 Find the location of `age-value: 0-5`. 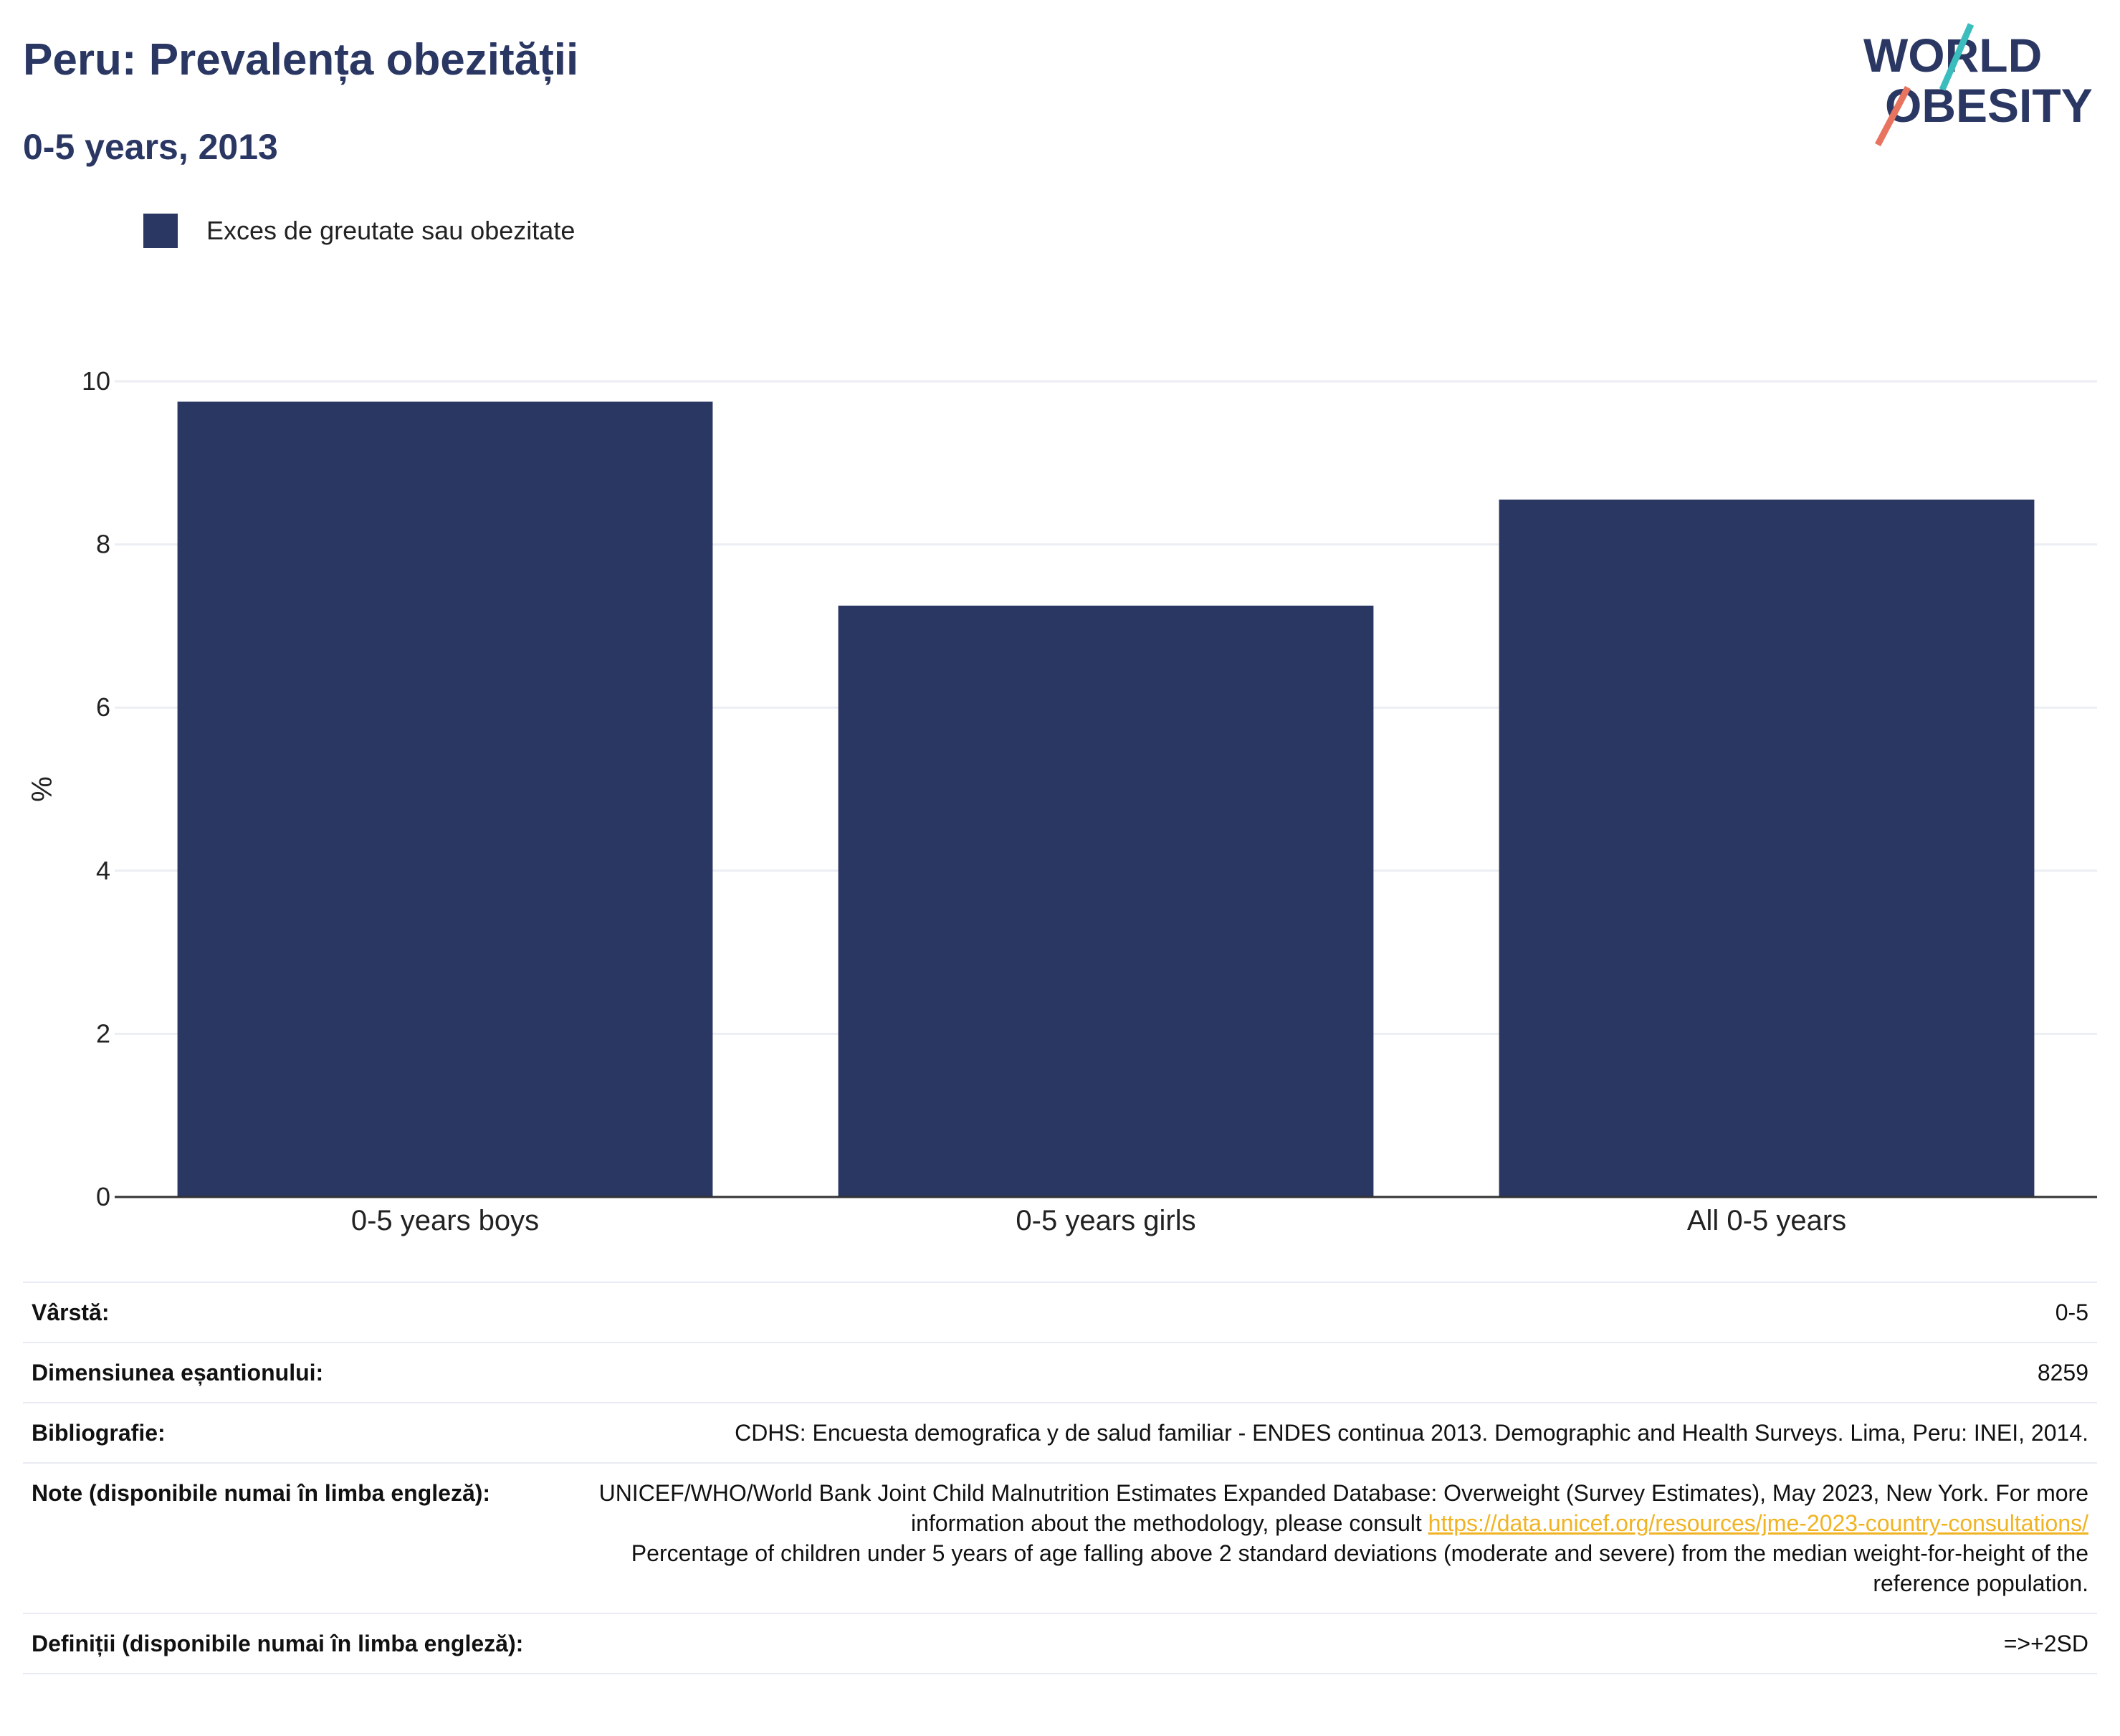

age-value: 0-5 is located at coordinates (1327, 1312).